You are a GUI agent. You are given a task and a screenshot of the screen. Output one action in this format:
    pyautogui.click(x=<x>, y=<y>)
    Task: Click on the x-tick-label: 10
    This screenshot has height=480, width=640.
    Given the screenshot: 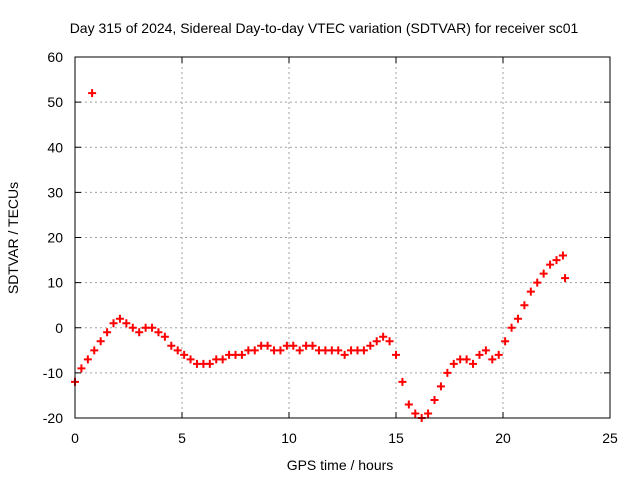 What is the action you would take?
    pyautogui.click(x=289, y=438)
    